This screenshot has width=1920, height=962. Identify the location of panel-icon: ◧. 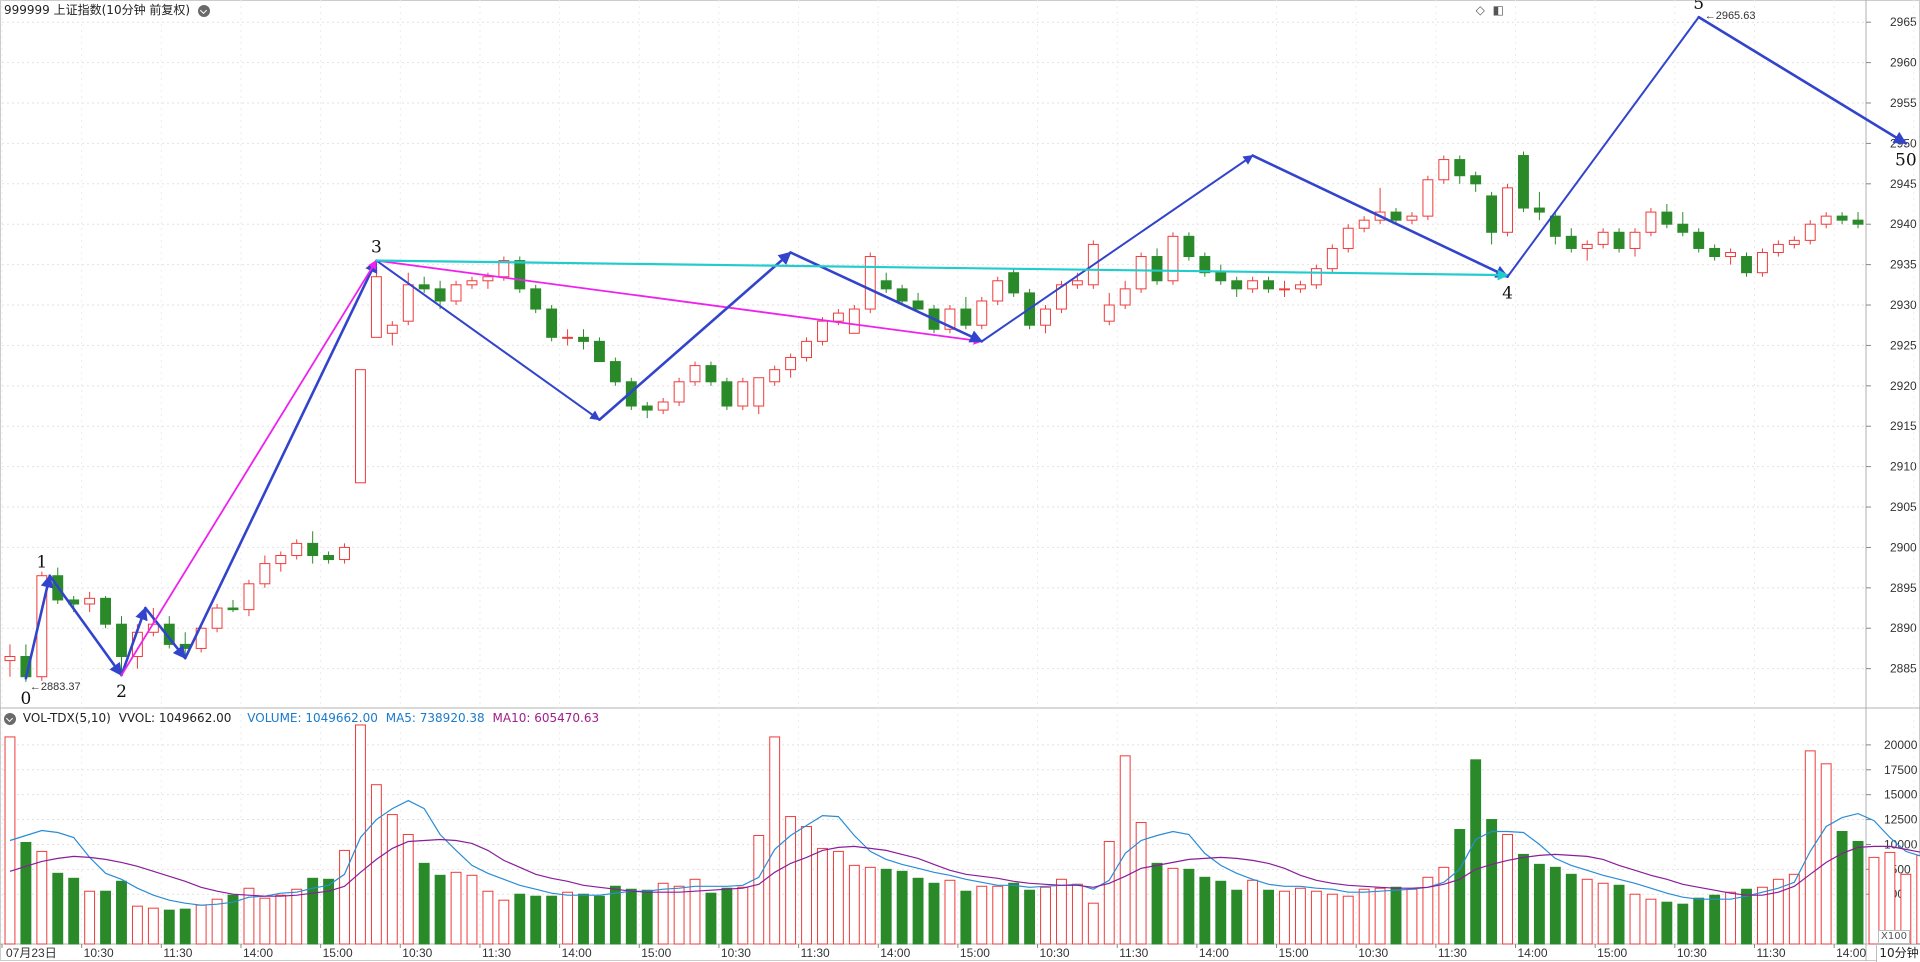
(1498, 10).